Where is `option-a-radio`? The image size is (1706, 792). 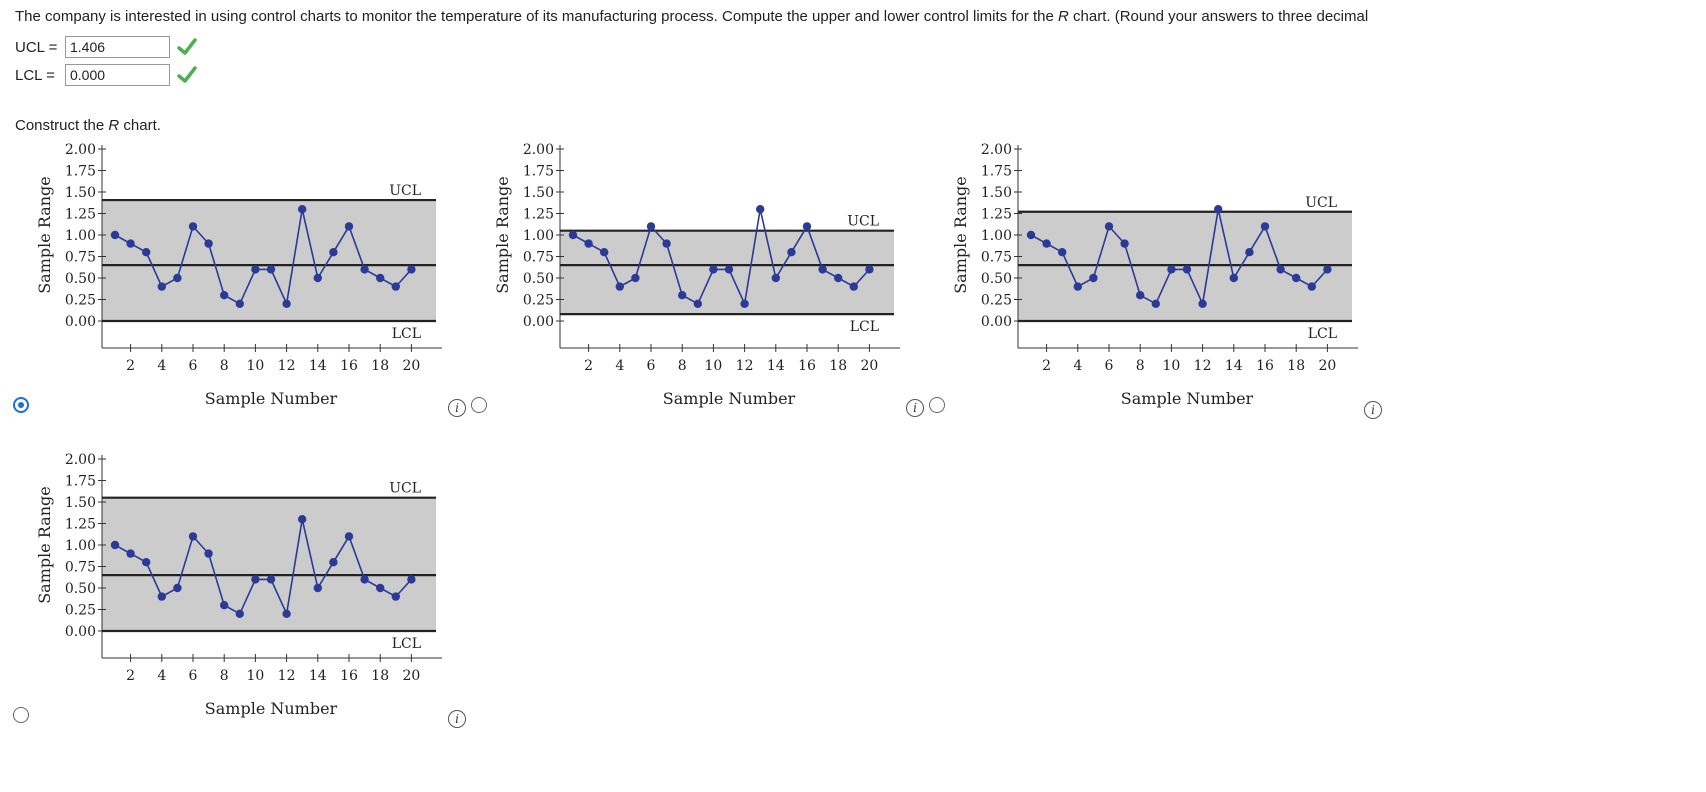 option-a-radio is located at coordinates (21, 405).